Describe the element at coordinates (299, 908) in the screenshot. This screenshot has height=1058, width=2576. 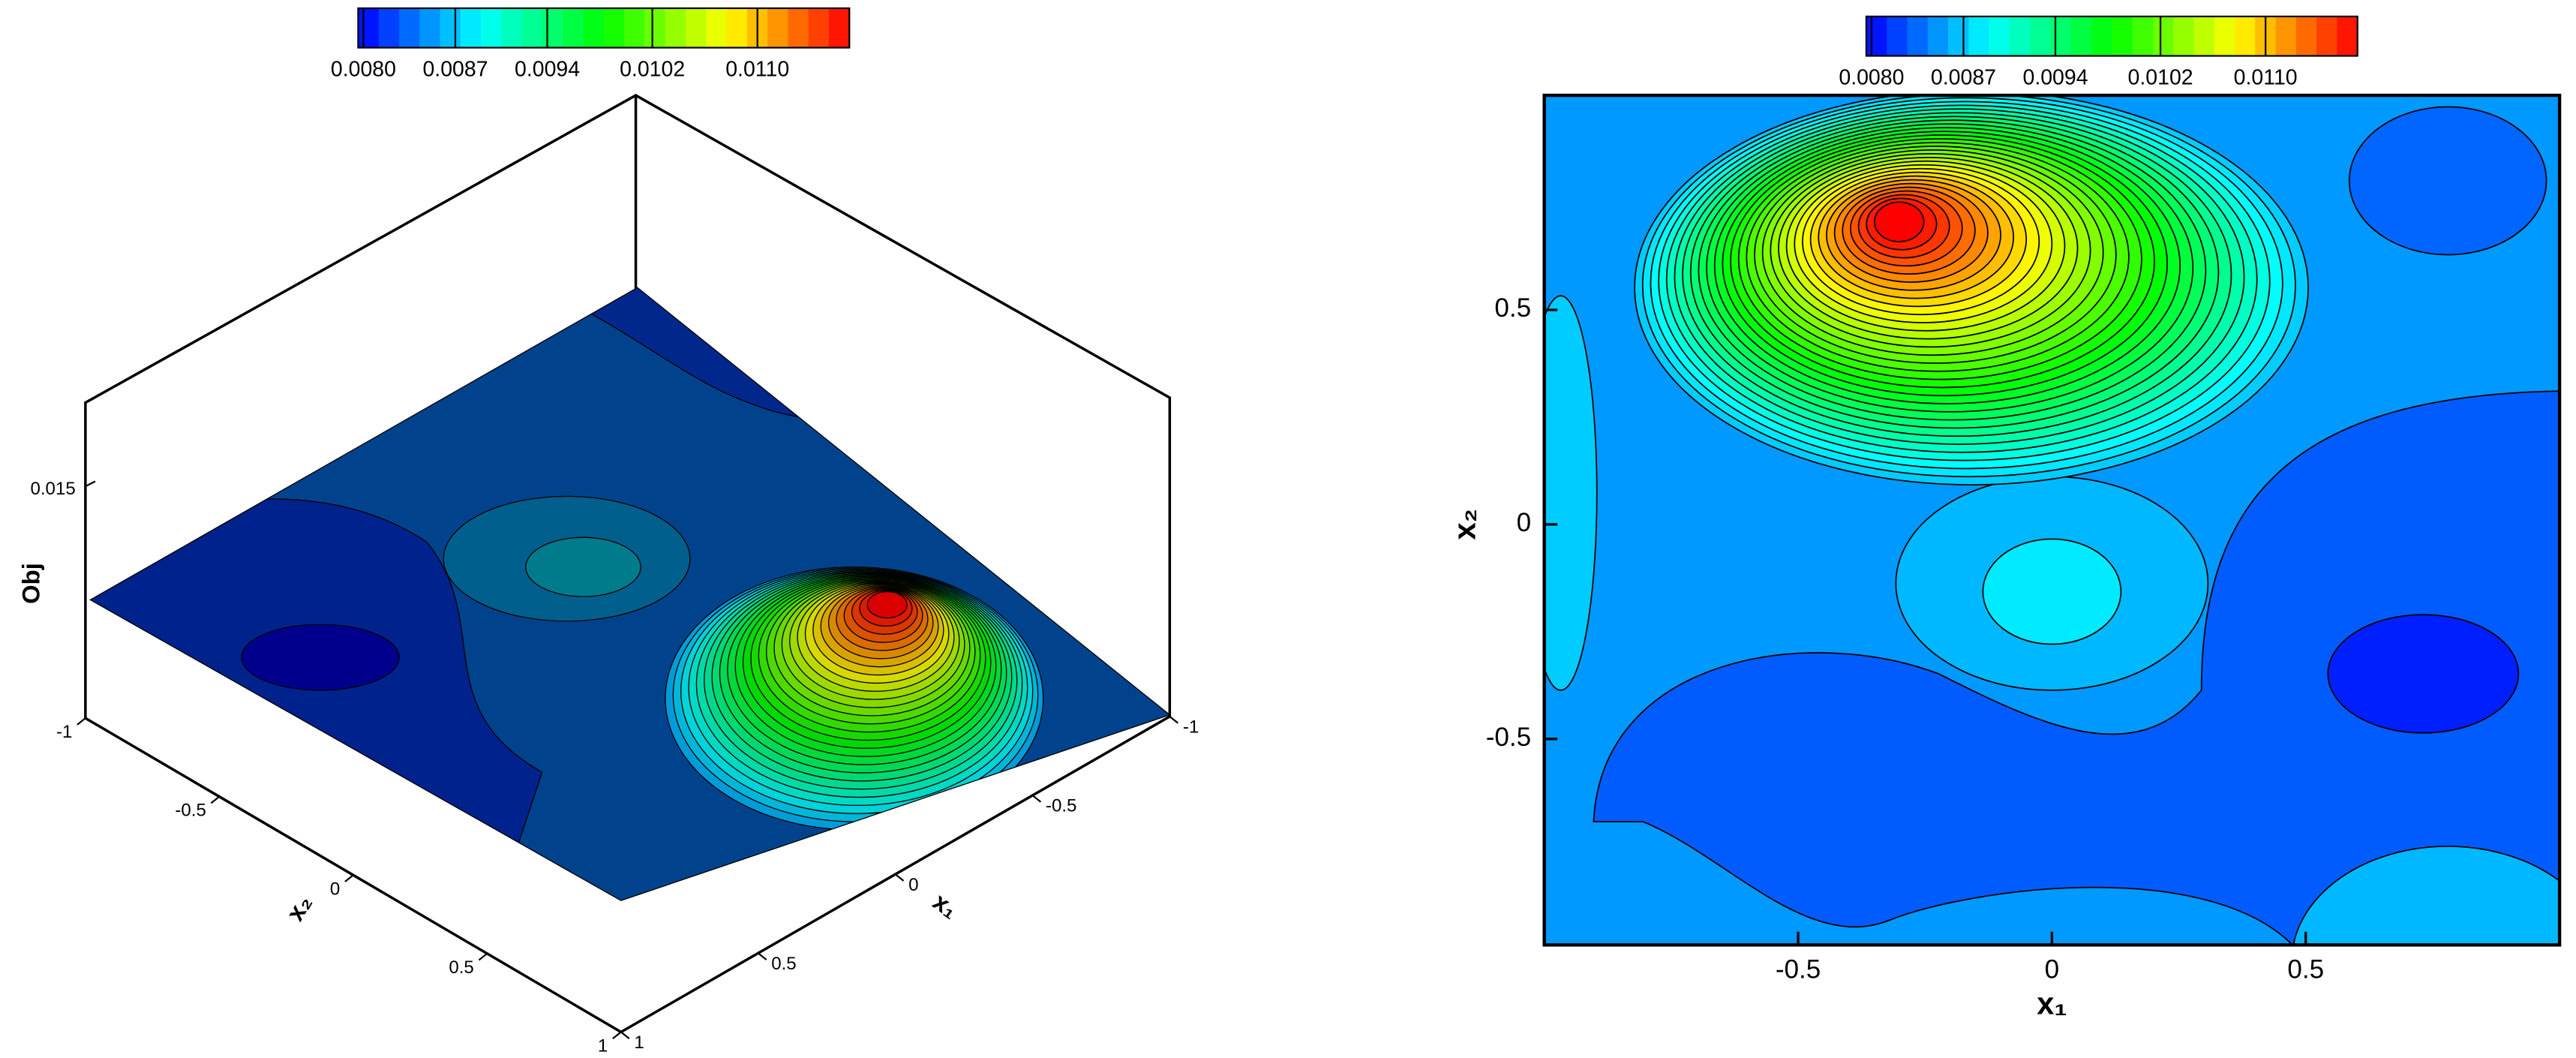
I see `x2-axis-label: x₂` at that location.